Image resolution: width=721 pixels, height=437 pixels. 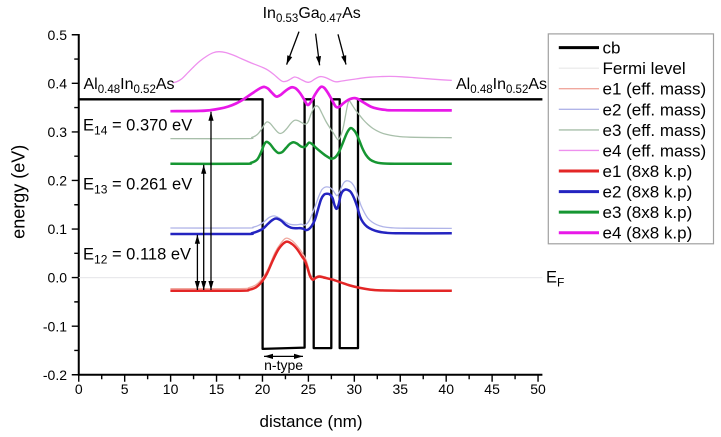 I want to click on svg-text: -0.2, so click(x=55, y=375).